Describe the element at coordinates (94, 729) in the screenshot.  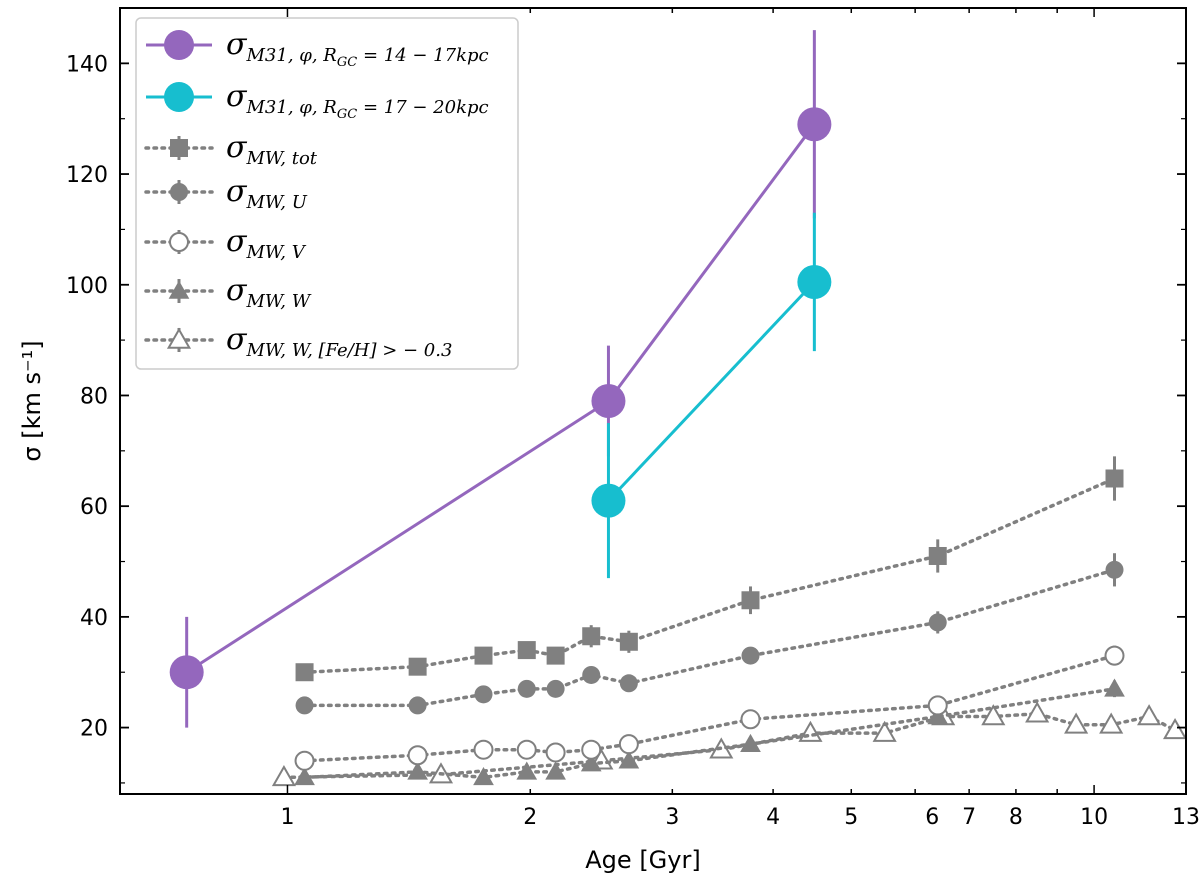
I see `y-tick-label: 20` at that location.